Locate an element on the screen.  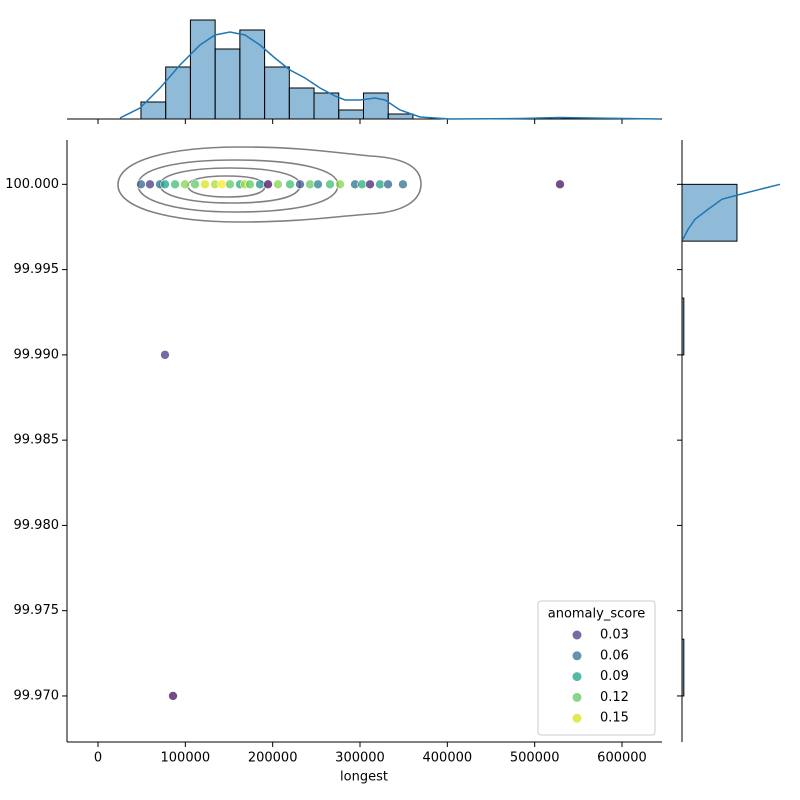
legend-label: 0.06 is located at coordinates (614, 655).